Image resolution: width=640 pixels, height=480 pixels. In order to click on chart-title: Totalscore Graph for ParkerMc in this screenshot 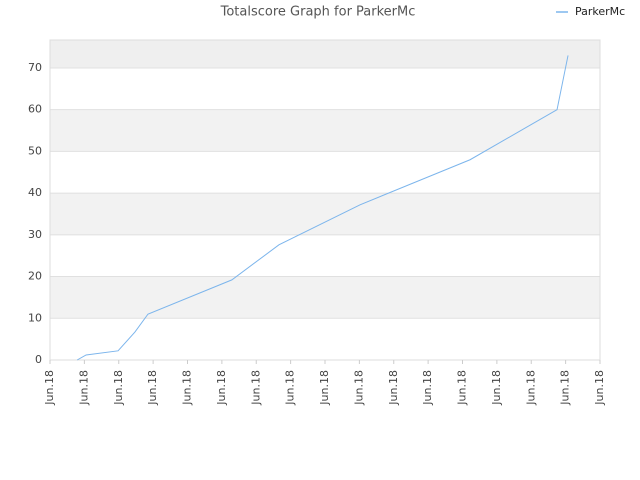, I will do `click(318, 12)`.